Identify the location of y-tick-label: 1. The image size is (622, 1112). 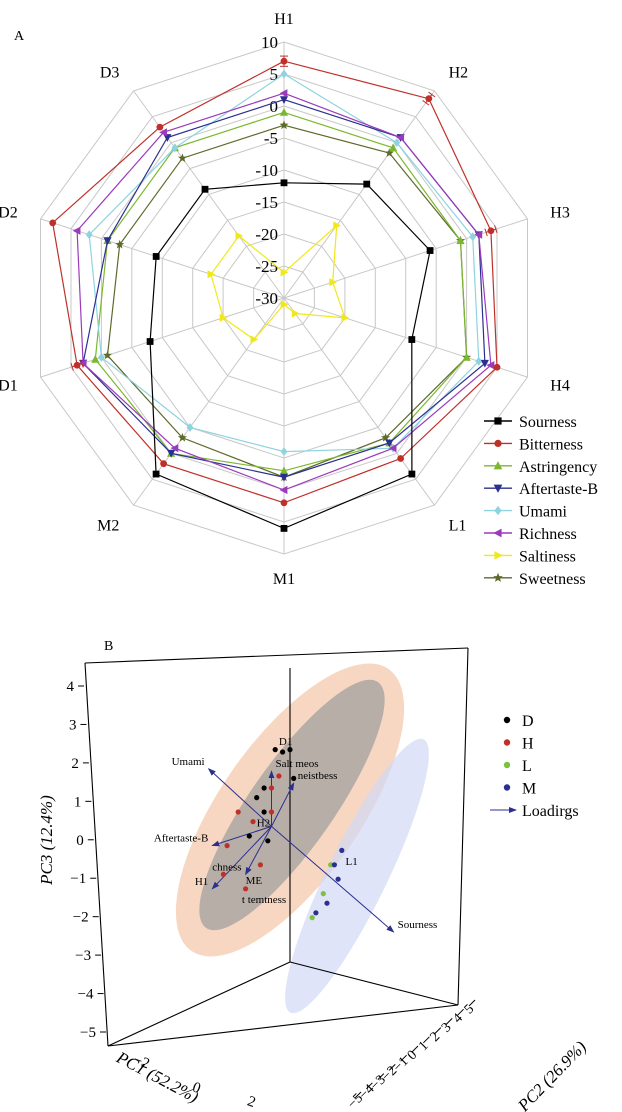
(424, 1047).